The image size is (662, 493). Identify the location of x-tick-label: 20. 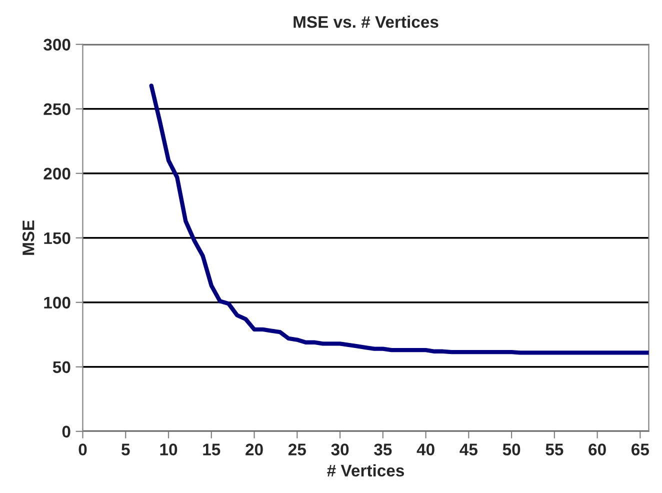
(254, 450).